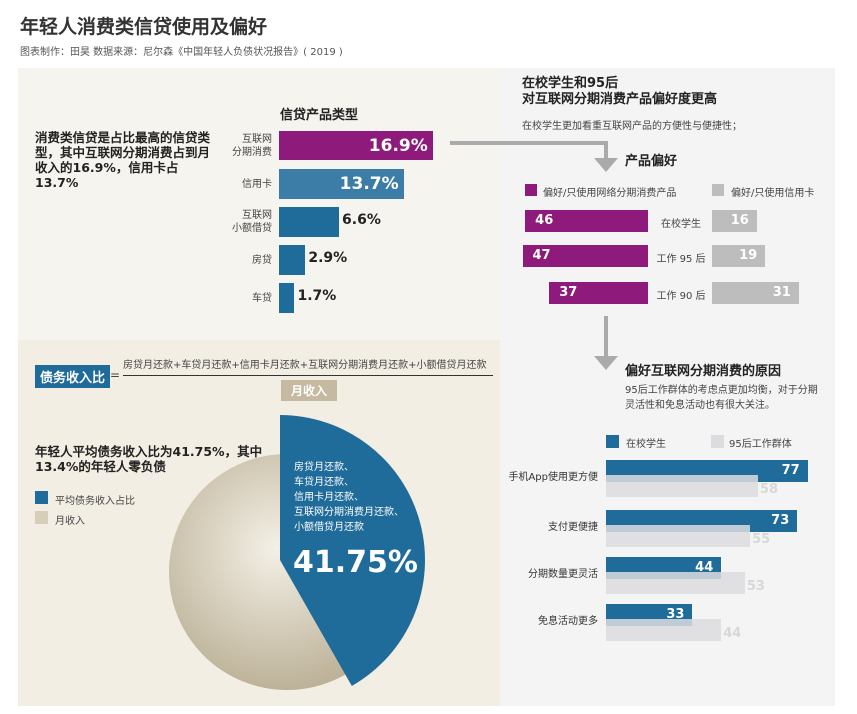  I want to click on bar-value-label: 16.9%, so click(398, 146).